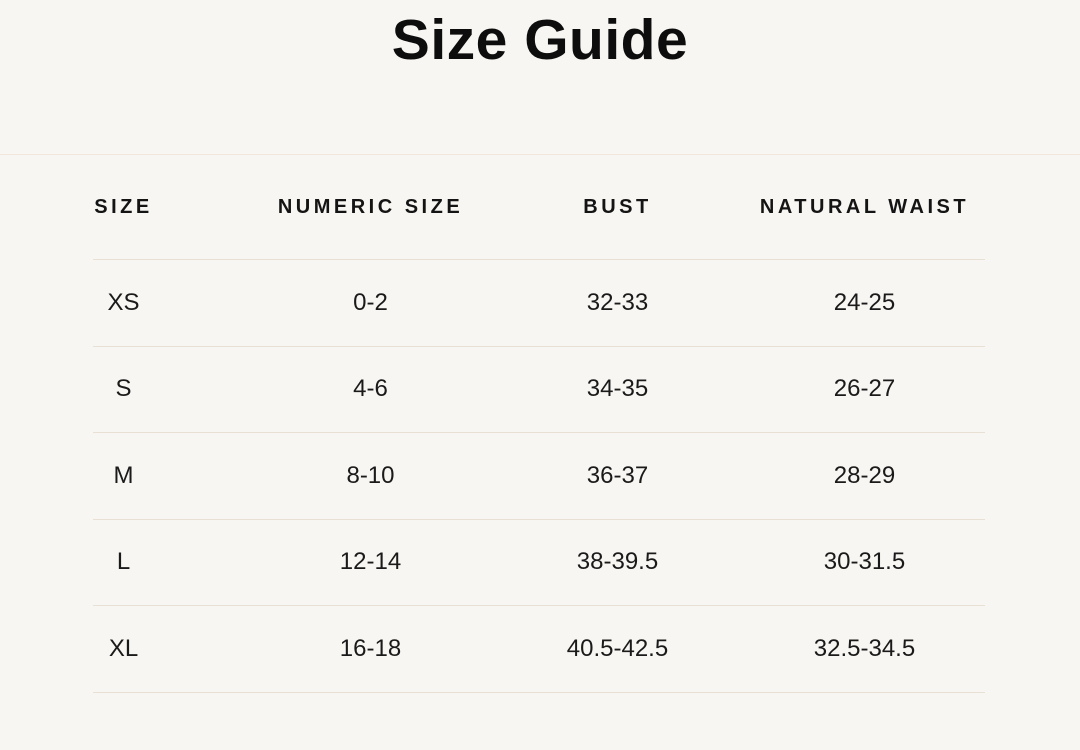  Describe the element at coordinates (123, 648) in the screenshot. I see `cell-size: XL` at that location.